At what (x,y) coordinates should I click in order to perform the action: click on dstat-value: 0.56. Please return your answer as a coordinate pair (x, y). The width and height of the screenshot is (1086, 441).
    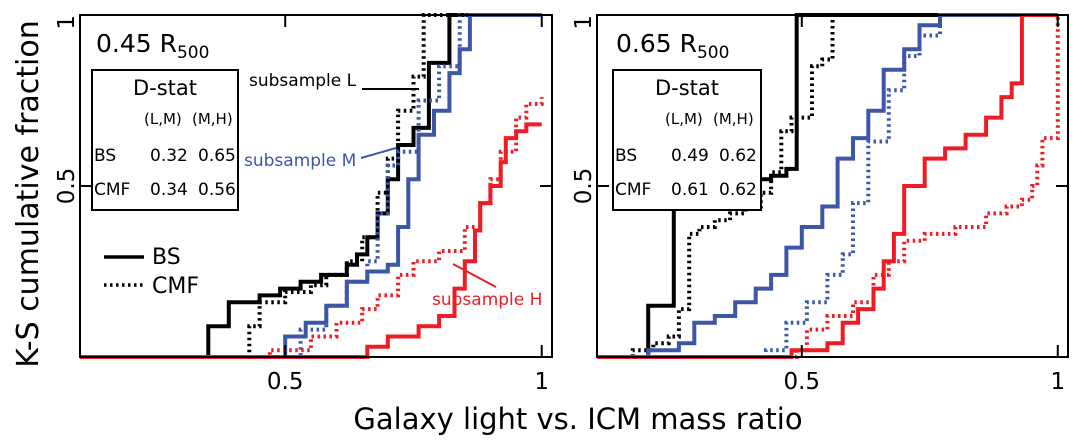
    Looking at the image, I should click on (217, 190).